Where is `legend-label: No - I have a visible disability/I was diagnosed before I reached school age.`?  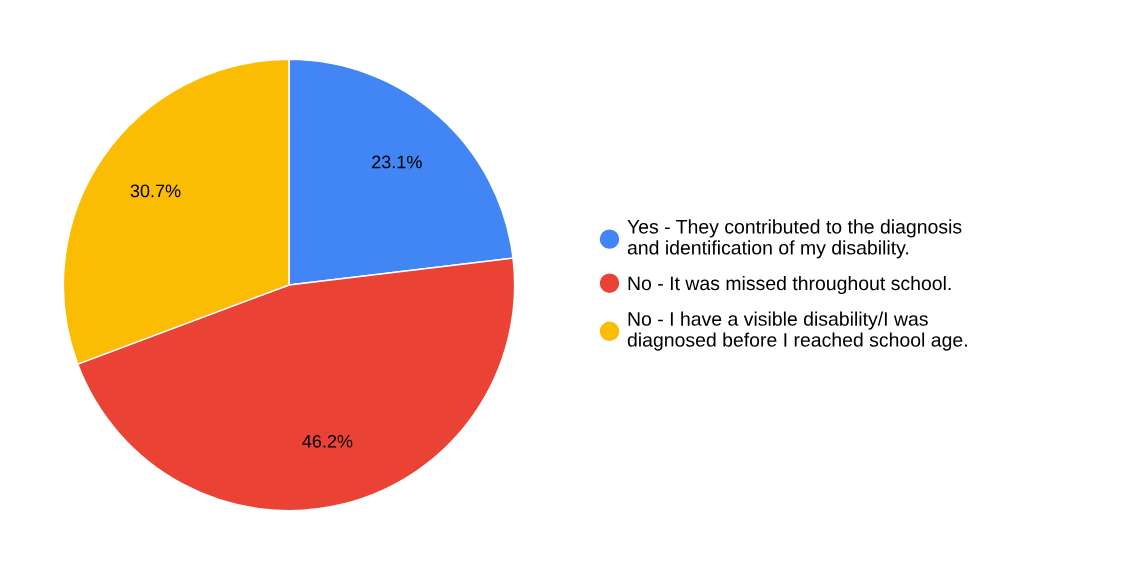
legend-label: No - I have a visible disability/I was diagnosed before I reached school age. is located at coordinates (797, 331).